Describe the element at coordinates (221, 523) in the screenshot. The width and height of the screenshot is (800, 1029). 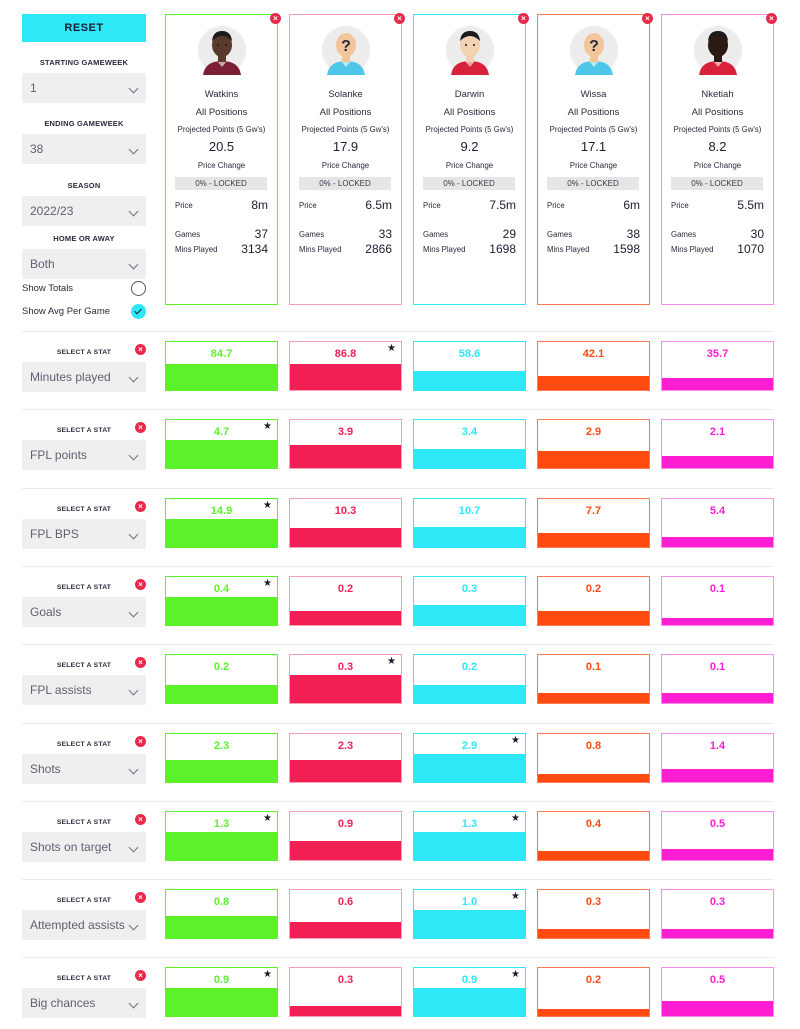
I see `stat-value-box: 14.9 ★` at that location.